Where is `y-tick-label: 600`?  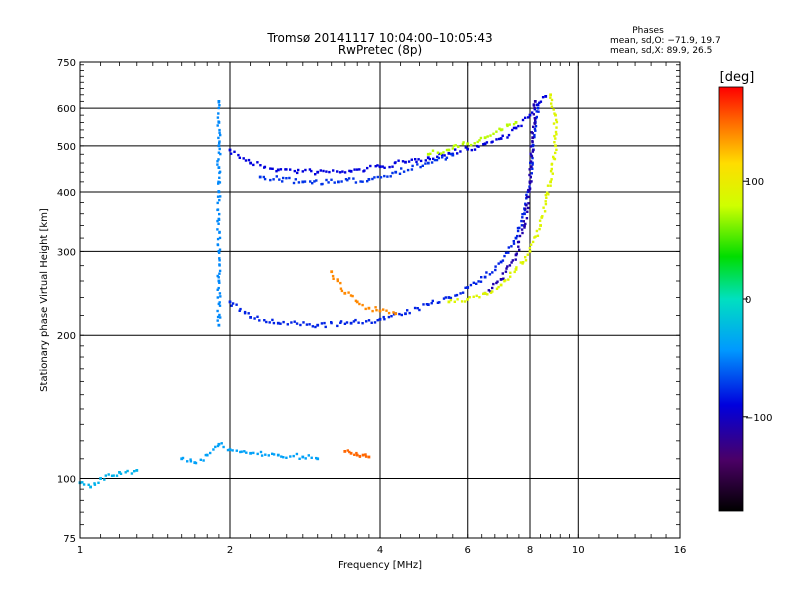 y-tick-label: 600 is located at coordinates (66, 109).